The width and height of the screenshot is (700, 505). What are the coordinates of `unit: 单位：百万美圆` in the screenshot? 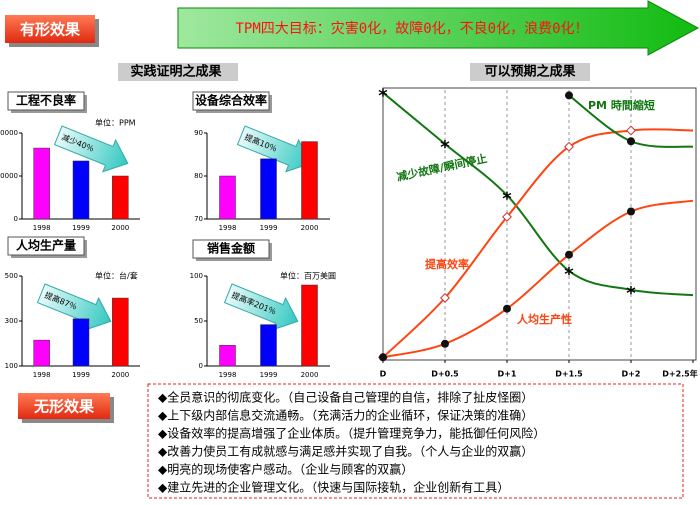 It's located at (308, 276).